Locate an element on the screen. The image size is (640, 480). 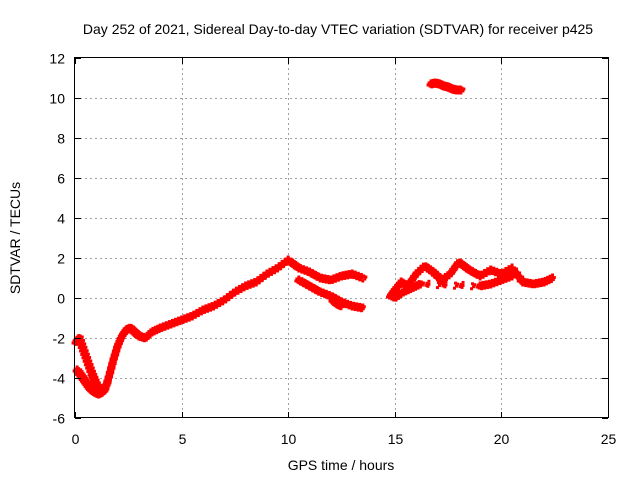
x-tick-label: 15 is located at coordinates (396, 439).